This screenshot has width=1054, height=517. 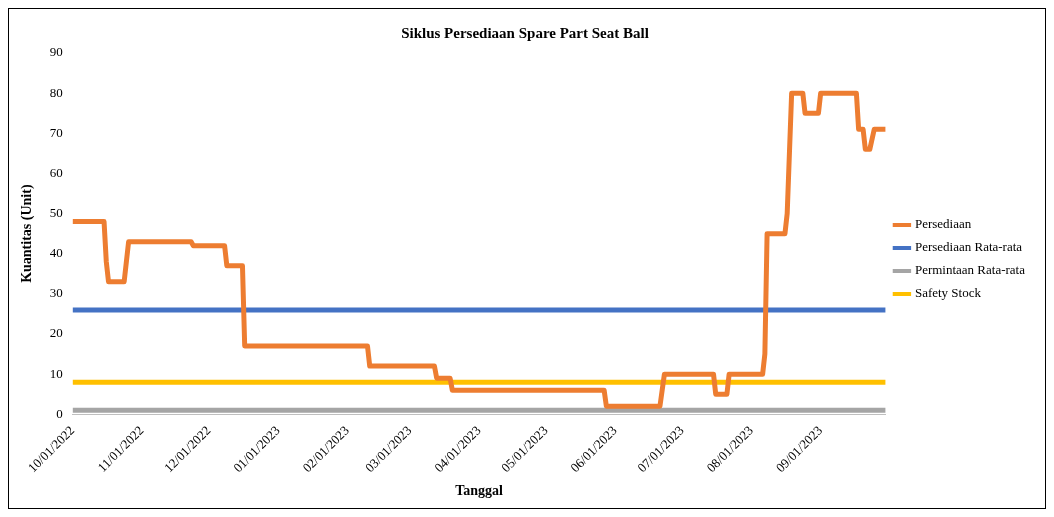 I want to click on y-tick-label: 50, so click(x=56, y=212).